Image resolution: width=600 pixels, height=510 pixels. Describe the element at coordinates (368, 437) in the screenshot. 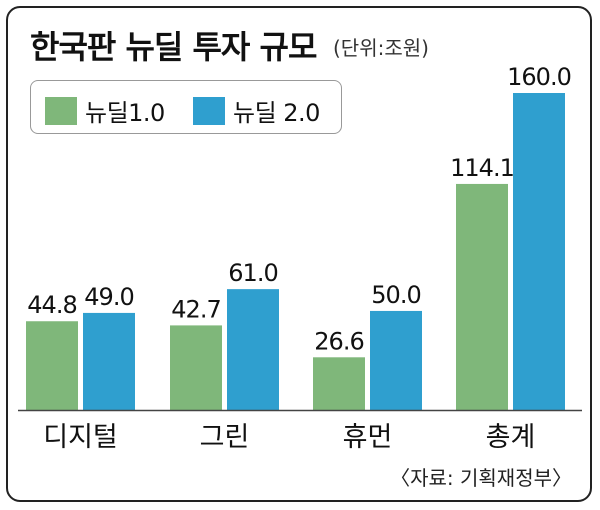

I see `category-label-3: 휴먼` at that location.